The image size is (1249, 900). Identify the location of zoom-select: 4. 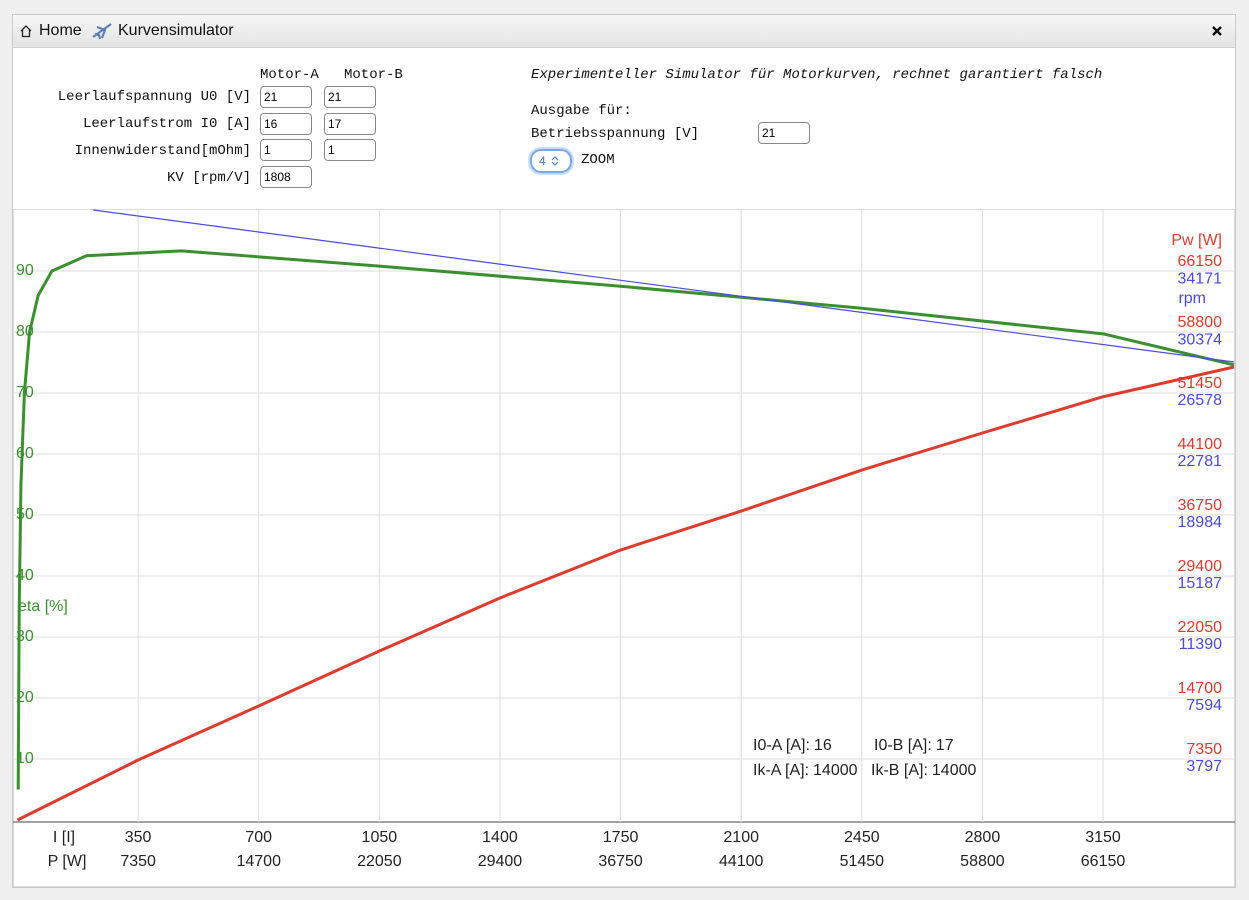
(551, 161).